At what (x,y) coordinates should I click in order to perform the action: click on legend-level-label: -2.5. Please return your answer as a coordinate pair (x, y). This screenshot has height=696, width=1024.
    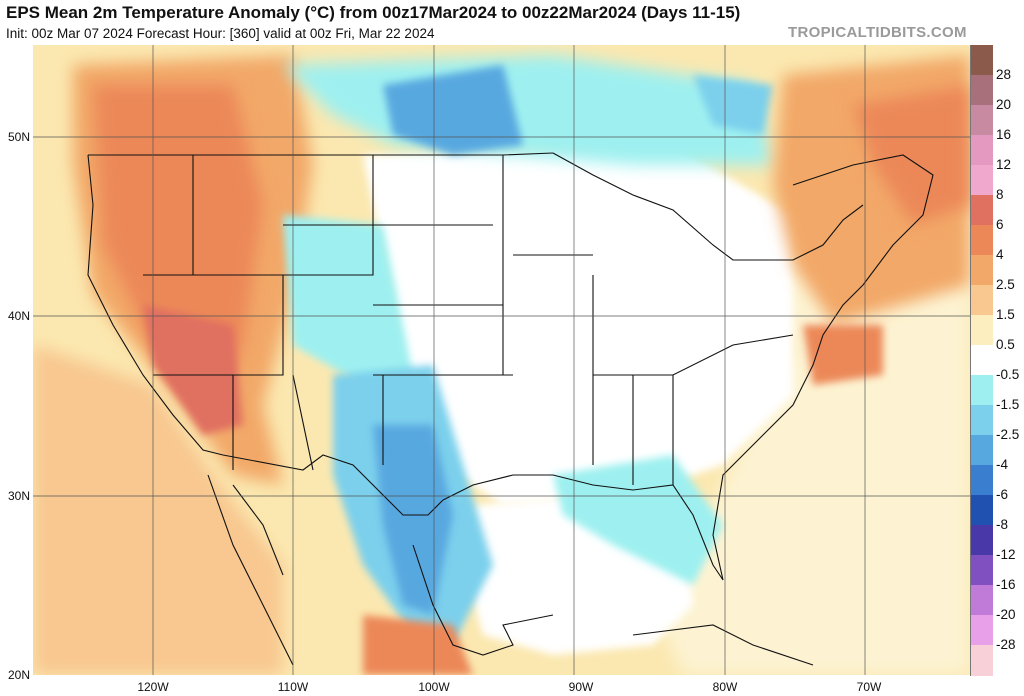
    Looking at the image, I should click on (1008, 434).